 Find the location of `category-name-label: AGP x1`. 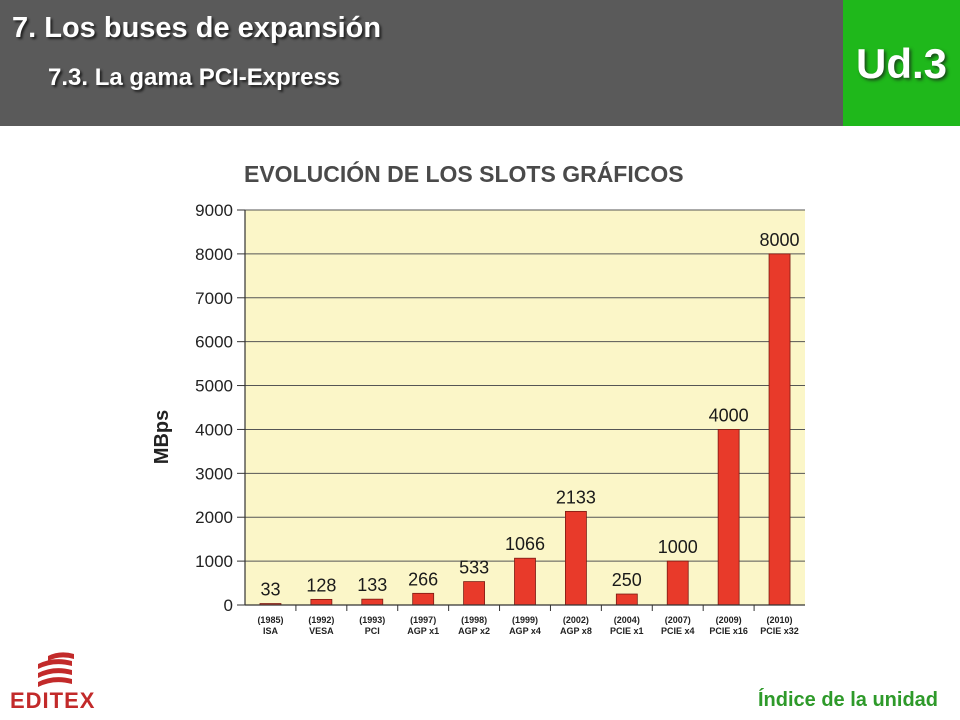

category-name-label: AGP x1 is located at coordinates (423, 631).